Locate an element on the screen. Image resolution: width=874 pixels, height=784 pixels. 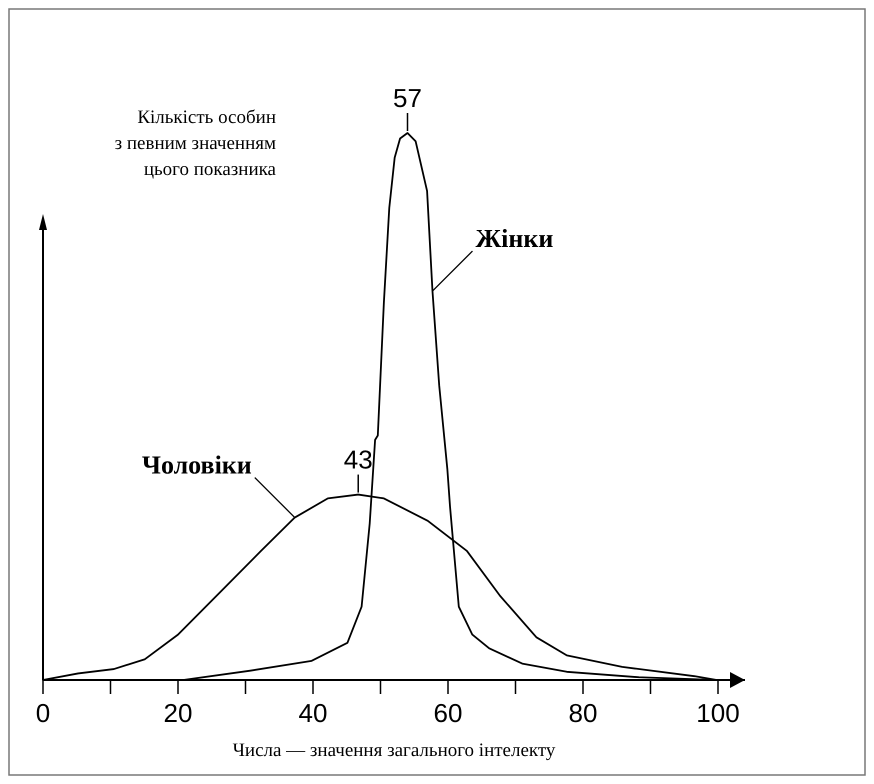
x-tick-label: 80 is located at coordinates (583, 713).